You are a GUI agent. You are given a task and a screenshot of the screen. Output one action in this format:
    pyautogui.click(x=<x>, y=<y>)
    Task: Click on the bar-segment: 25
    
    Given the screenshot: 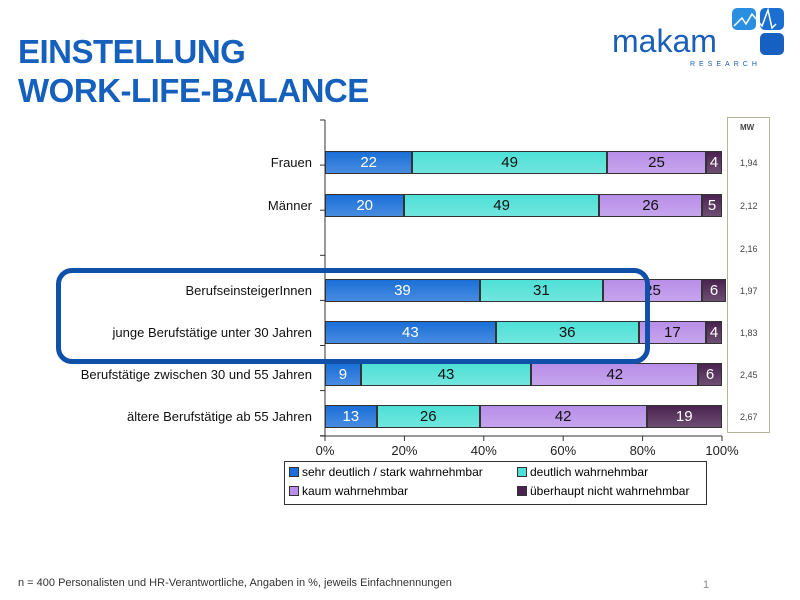 What is the action you would take?
    pyautogui.click(x=656, y=162)
    